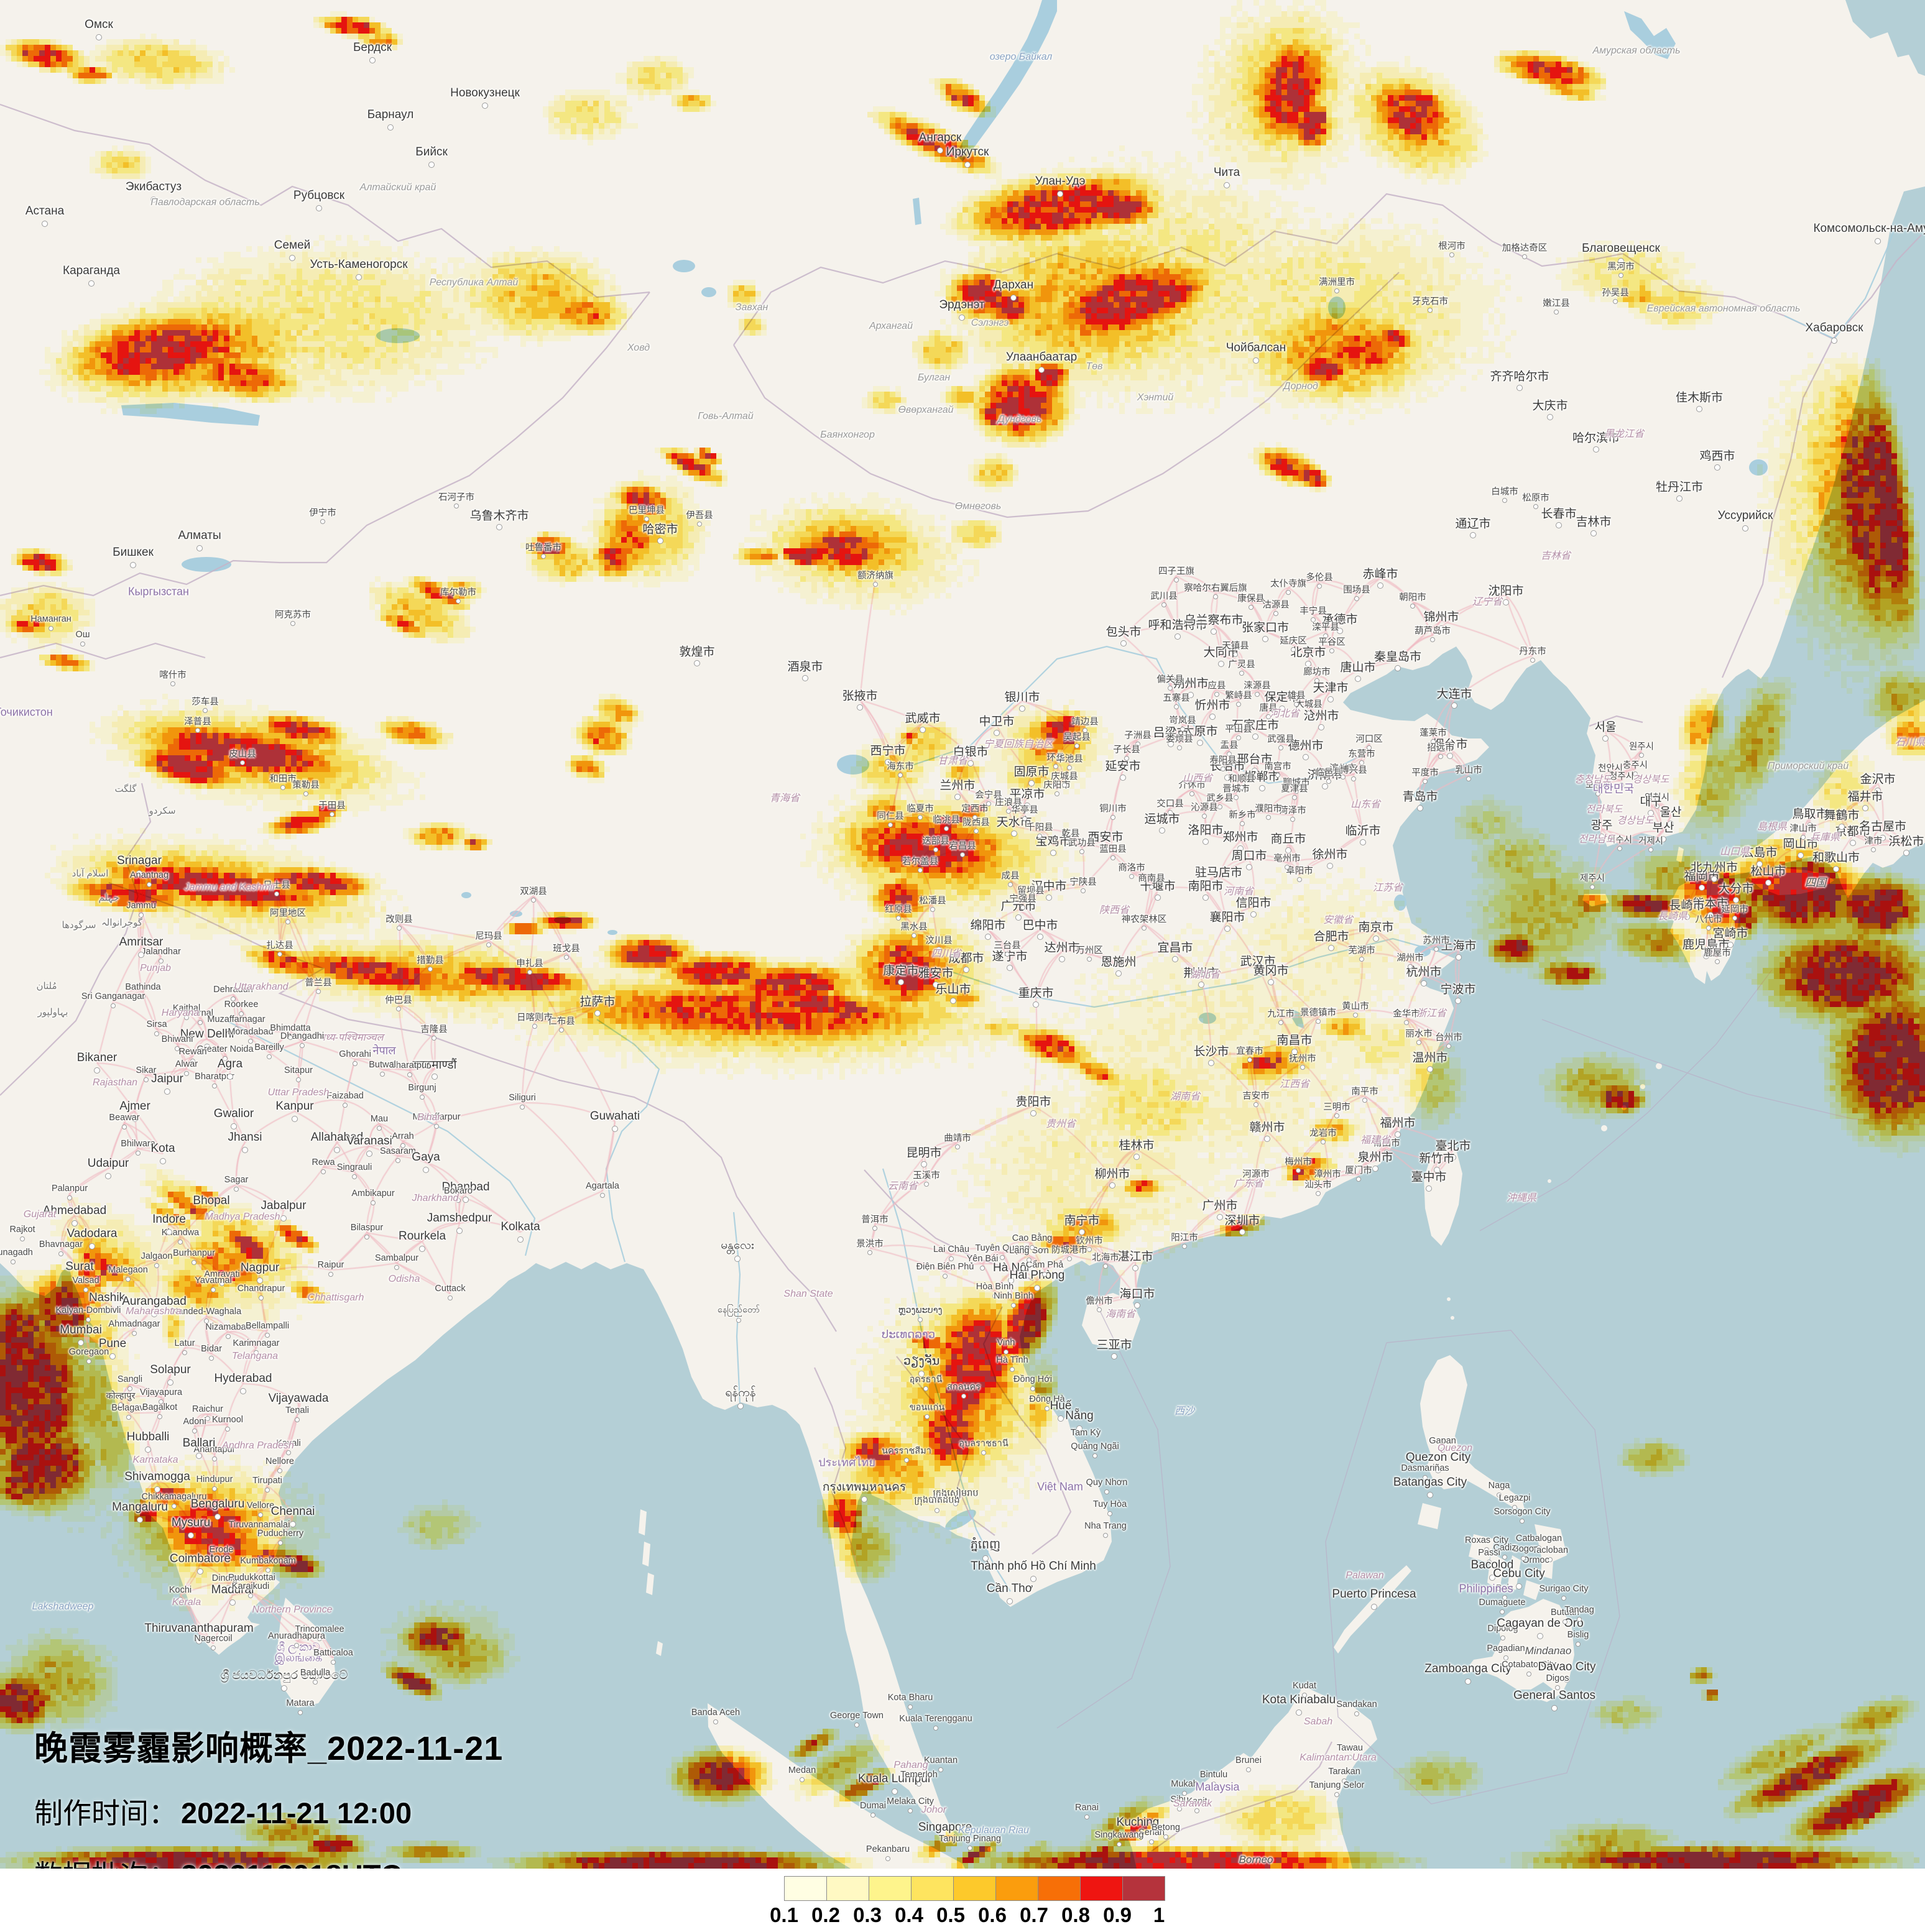 Image resolution: width=1925 pixels, height=1932 pixels. What do you see at coordinates (1296, 783) in the screenshot?
I see `map-label: 聊城市` at bounding box center [1296, 783].